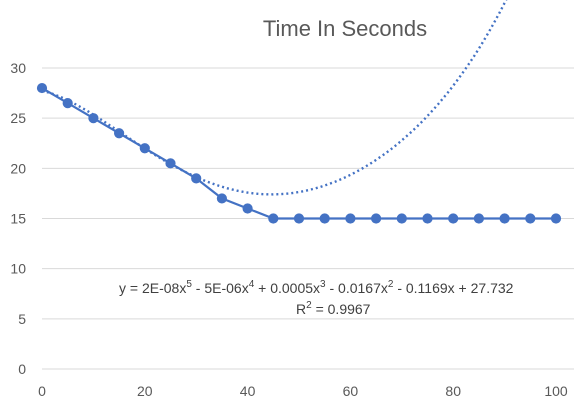  I want to click on y-tick-label: 10, so click(18, 269).